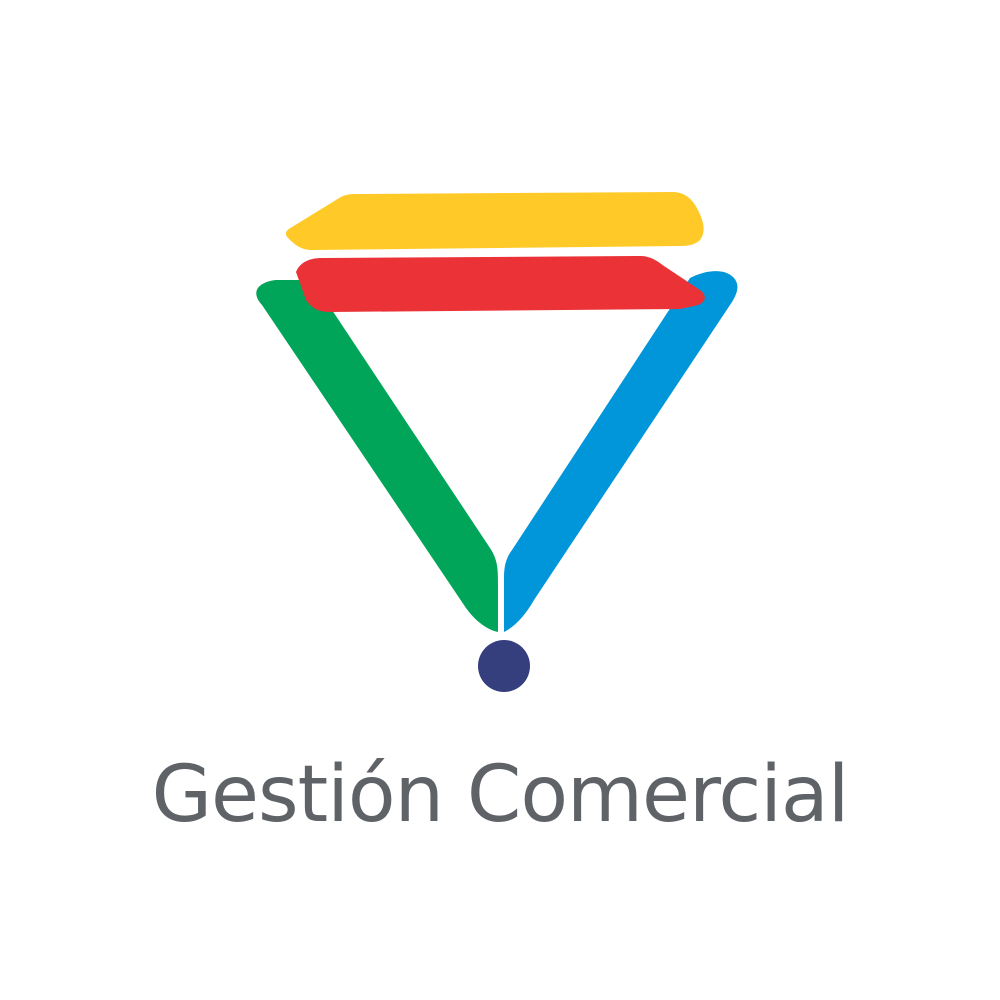 Image resolution: width=1000 pixels, height=1000 pixels. I want to click on red-bar-shape, so click(500, 284).